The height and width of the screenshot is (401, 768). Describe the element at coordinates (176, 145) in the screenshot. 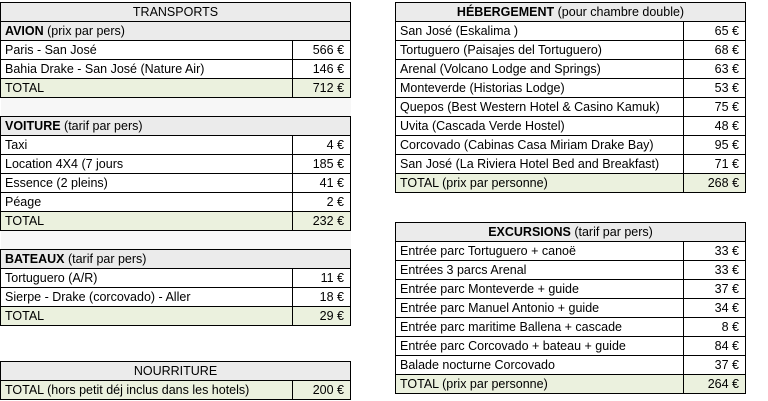

I see `table-row: Taxi 4 €` at that location.